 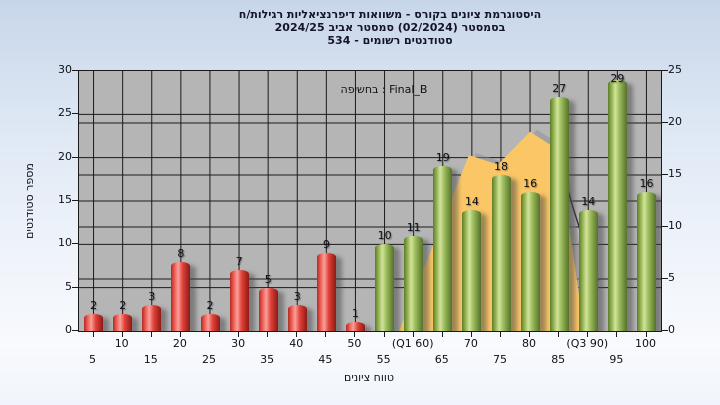 I want to click on bar-value-label-75: 18, so click(x=501, y=166).